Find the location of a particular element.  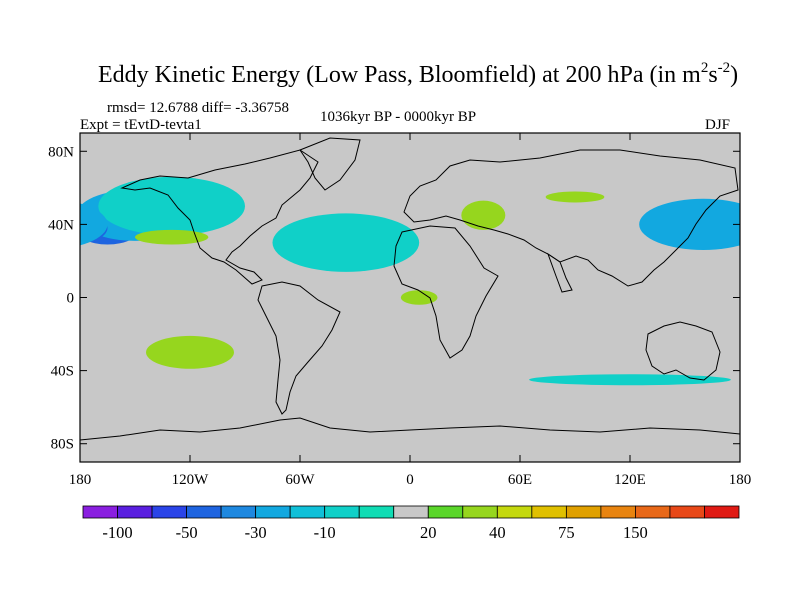

colorbar: -100 -50 -30 -10 20 40 75 150 is located at coordinates (411, 523).